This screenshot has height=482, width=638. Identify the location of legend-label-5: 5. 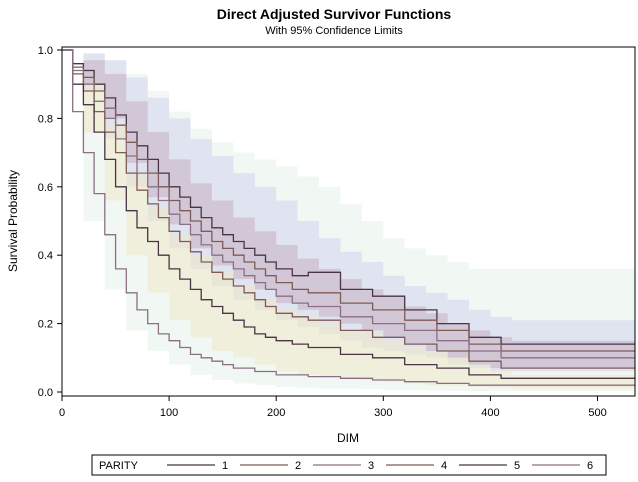
(517, 466).